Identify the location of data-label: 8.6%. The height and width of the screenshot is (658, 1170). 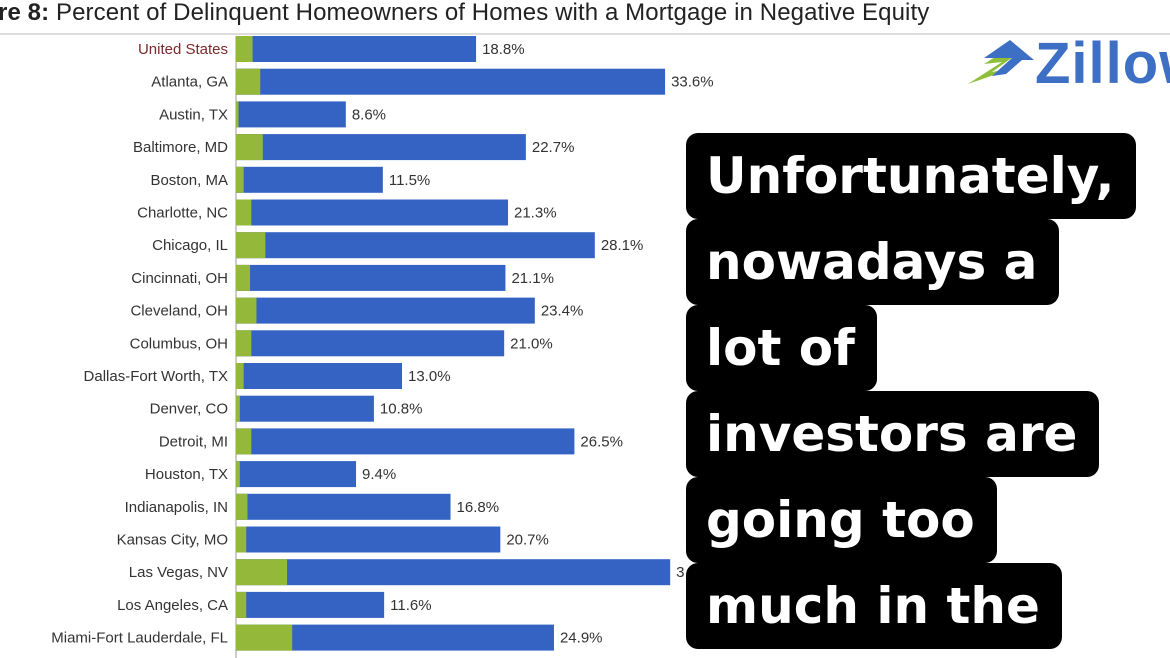
(369, 114).